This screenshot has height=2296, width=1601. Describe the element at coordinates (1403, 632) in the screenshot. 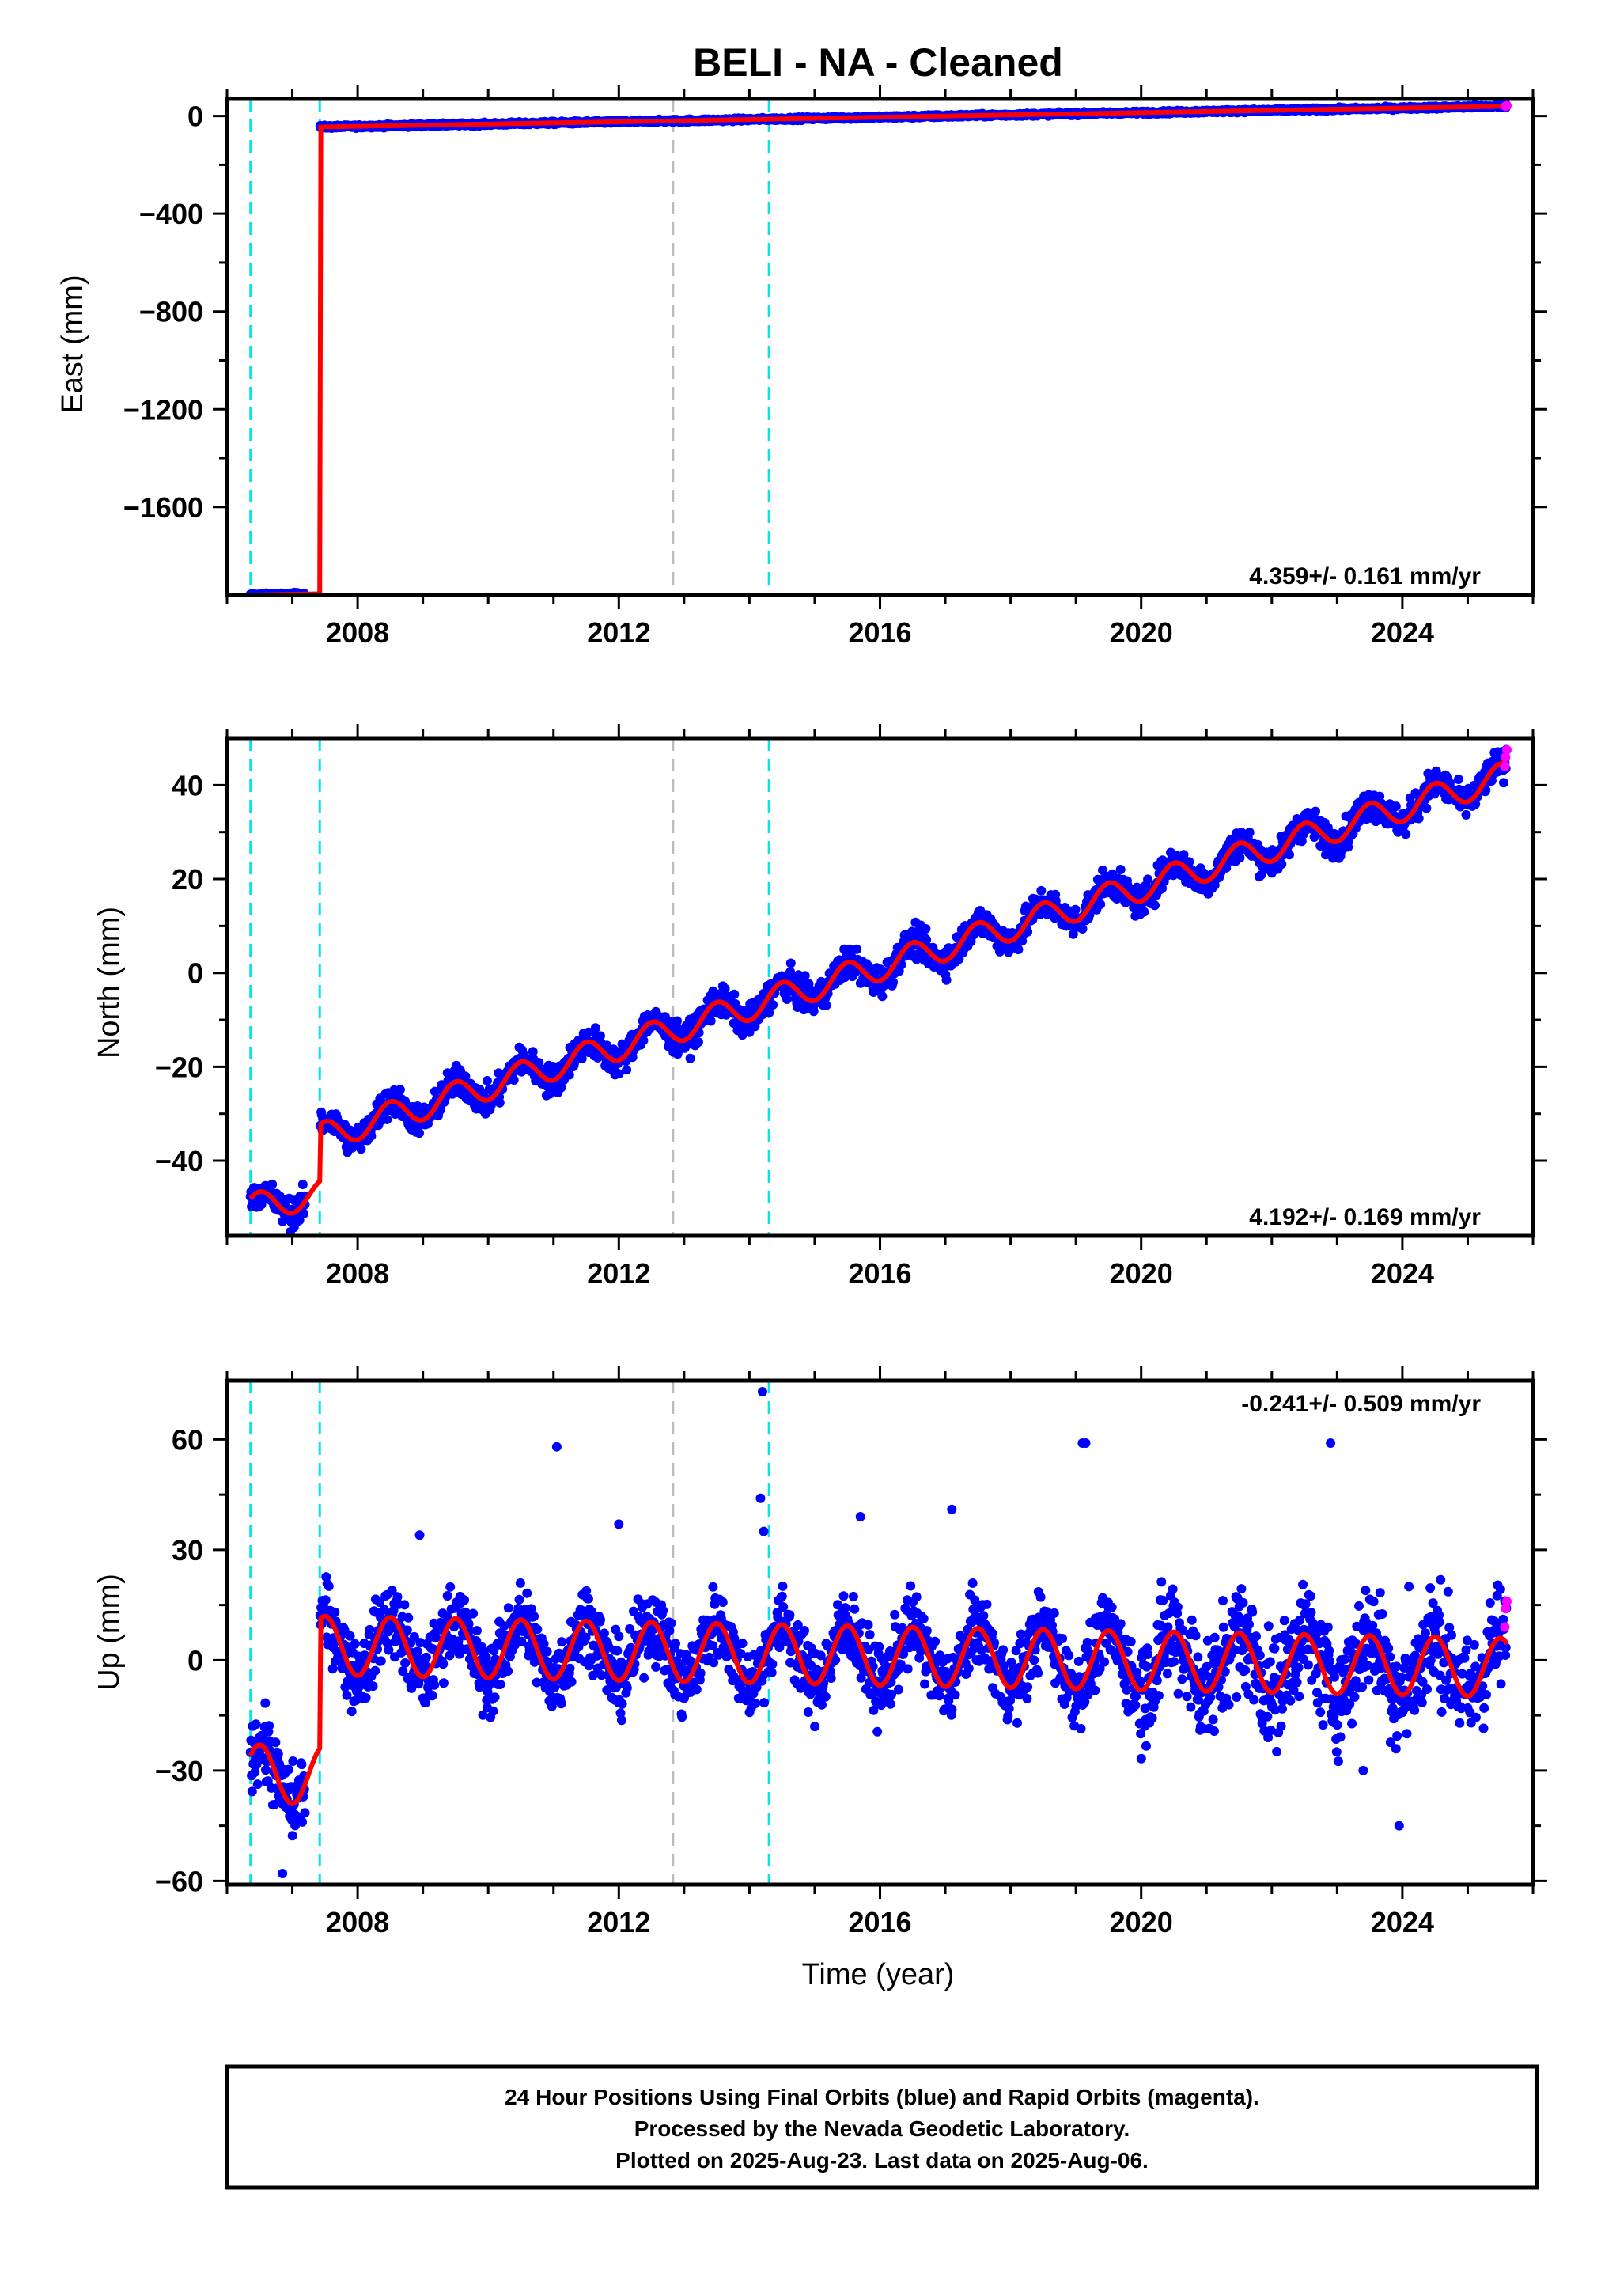

I see `east-xtick-label: 2024` at that location.